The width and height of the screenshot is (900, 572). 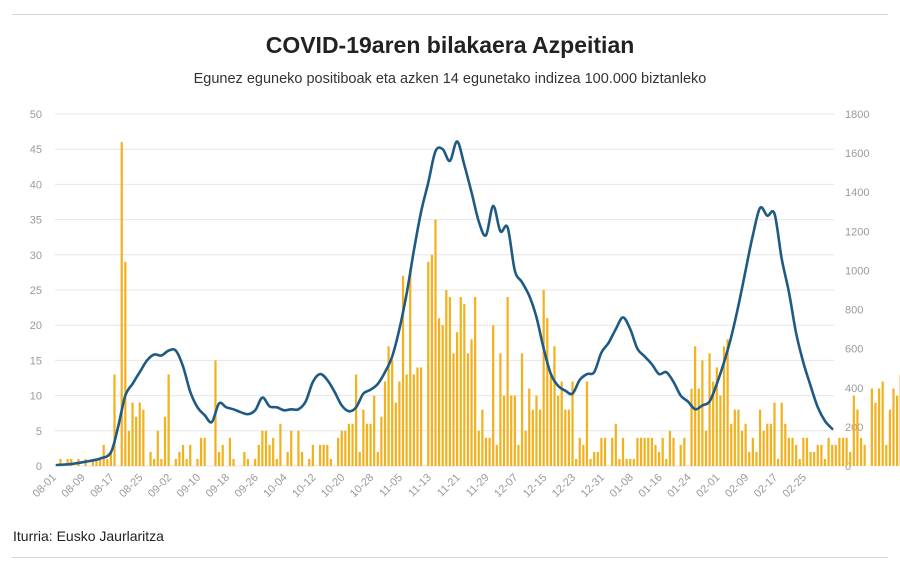 I want to click on x-tick-label: 09-02, so click(x=160, y=486).